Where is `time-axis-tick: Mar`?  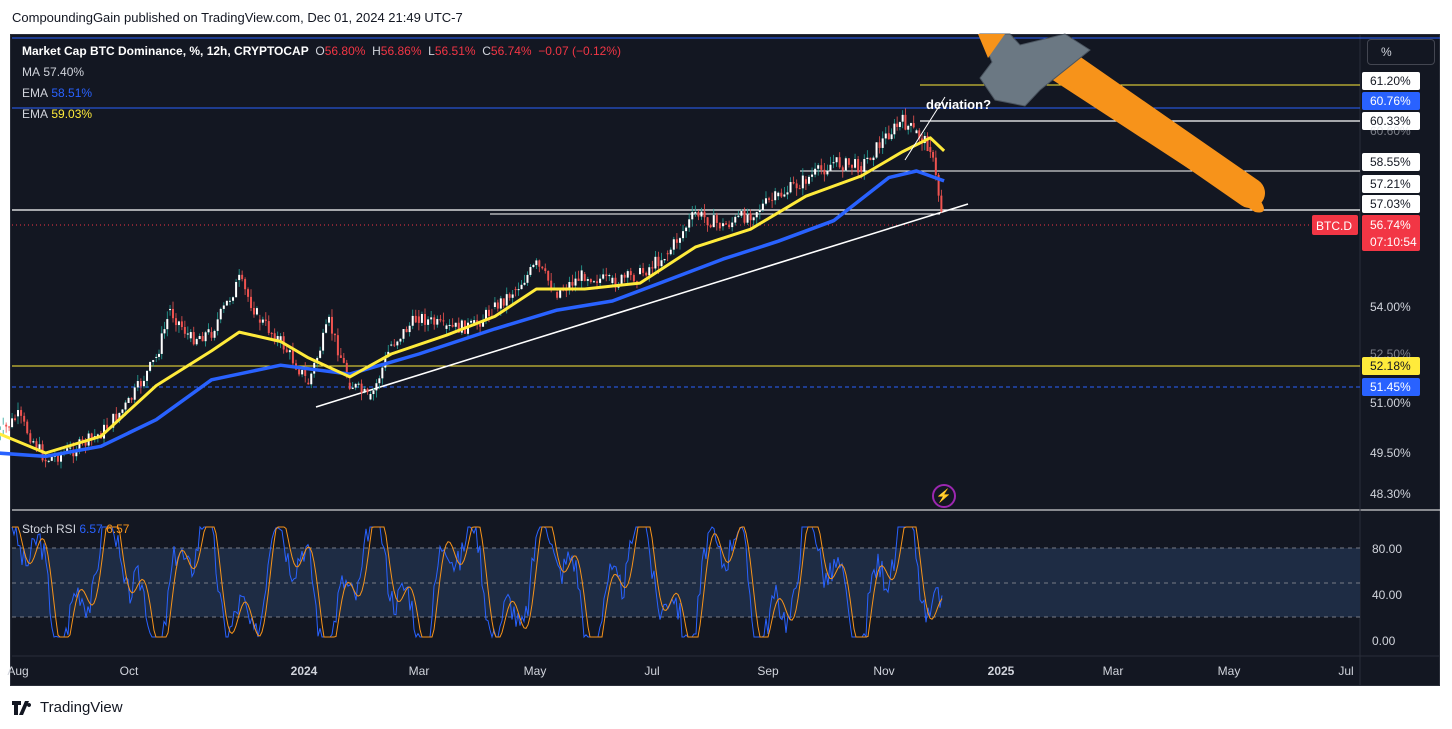 time-axis-tick: Mar is located at coordinates (419, 671).